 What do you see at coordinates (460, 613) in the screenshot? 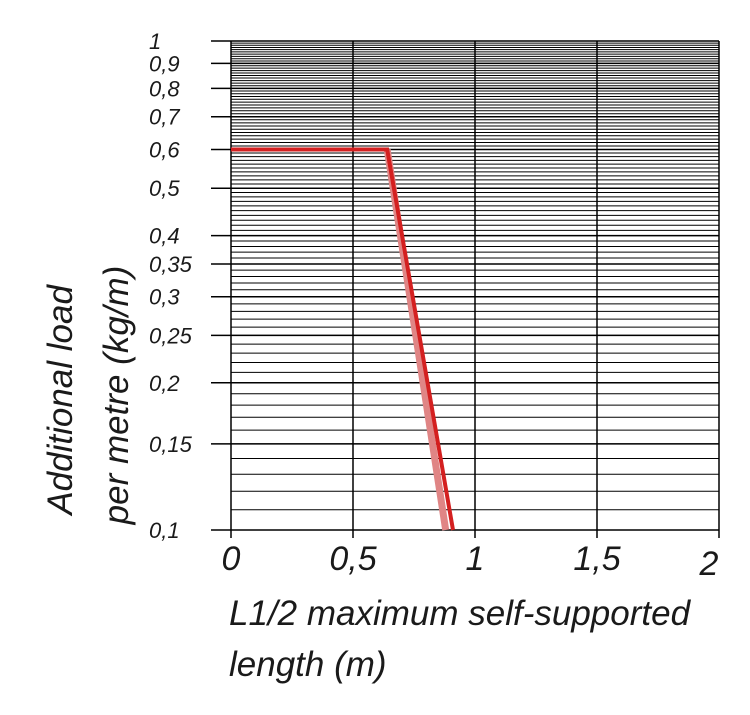
I see `x-axis-title-line-1: L1/2 maximum self-supported` at bounding box center [460, 613].